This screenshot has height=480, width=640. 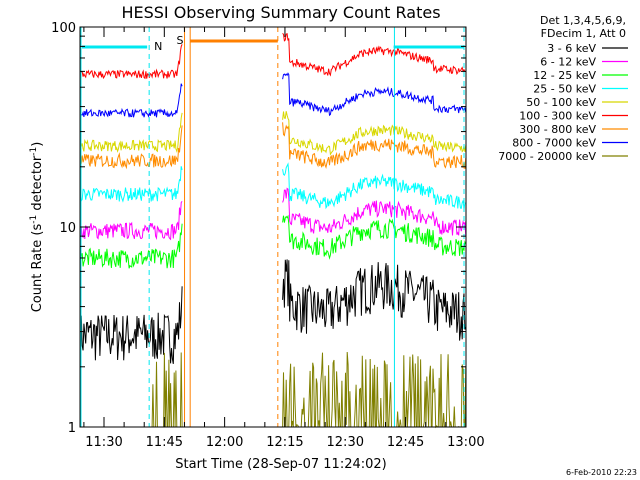 I want to click on flag-label-s: S, so click(x=180, y=40).